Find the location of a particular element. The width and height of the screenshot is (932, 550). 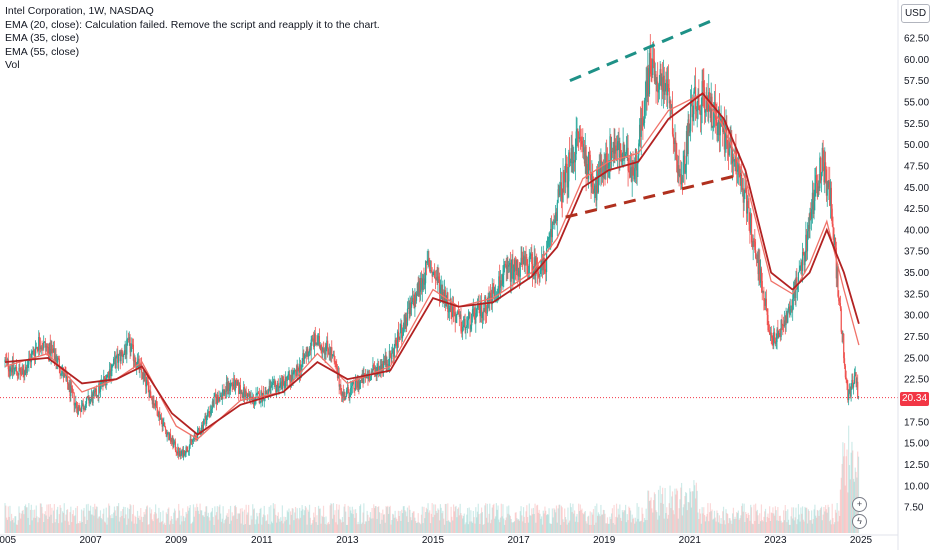

x-tick-label: 2025 is located at coordinates (861, 540).